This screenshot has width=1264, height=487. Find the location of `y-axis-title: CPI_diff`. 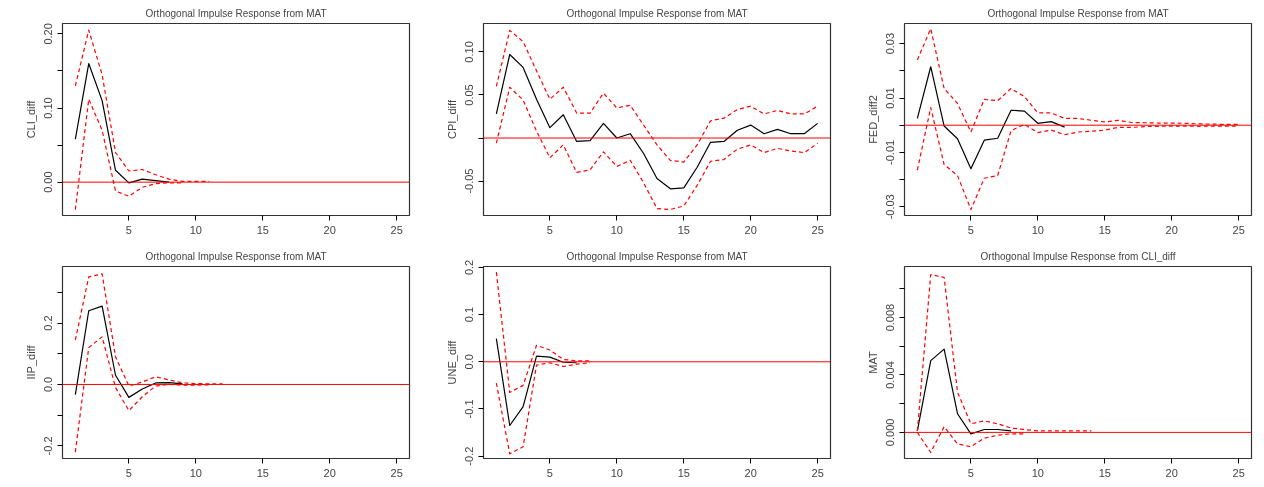

y-axis-title: CPI_diff is located at coordinates (451, 119).